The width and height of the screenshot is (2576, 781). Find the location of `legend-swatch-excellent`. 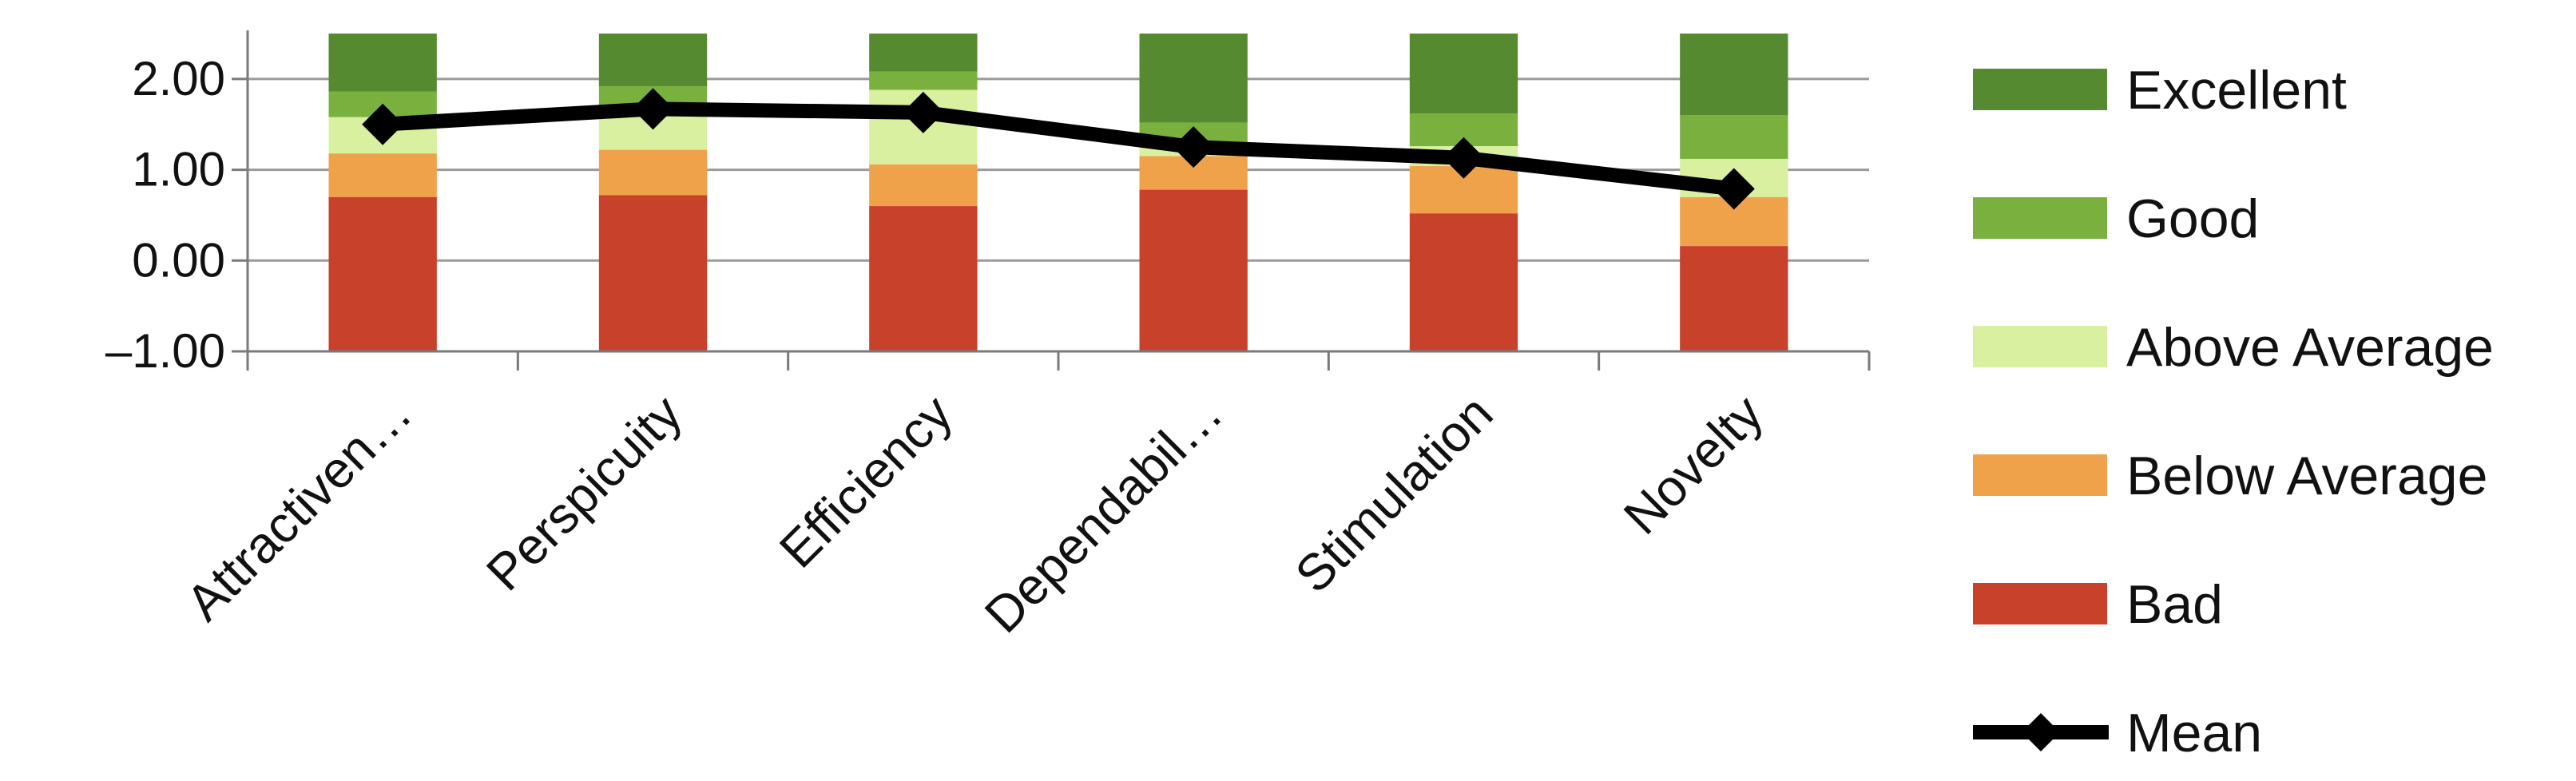

legend-swatch-excellent is located at coordinates (2040, 89).